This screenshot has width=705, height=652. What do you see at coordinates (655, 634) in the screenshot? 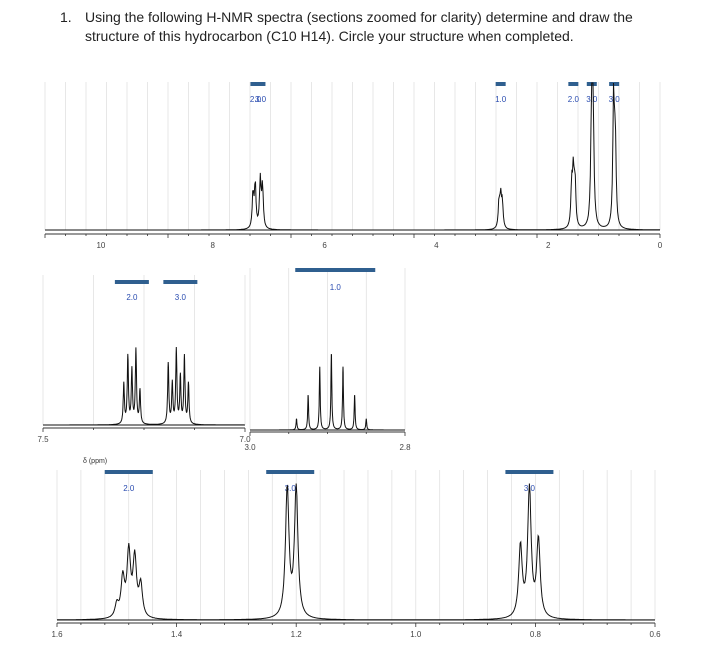
I see `x-tick-label: 0.6` at bounding box center [655, 634].